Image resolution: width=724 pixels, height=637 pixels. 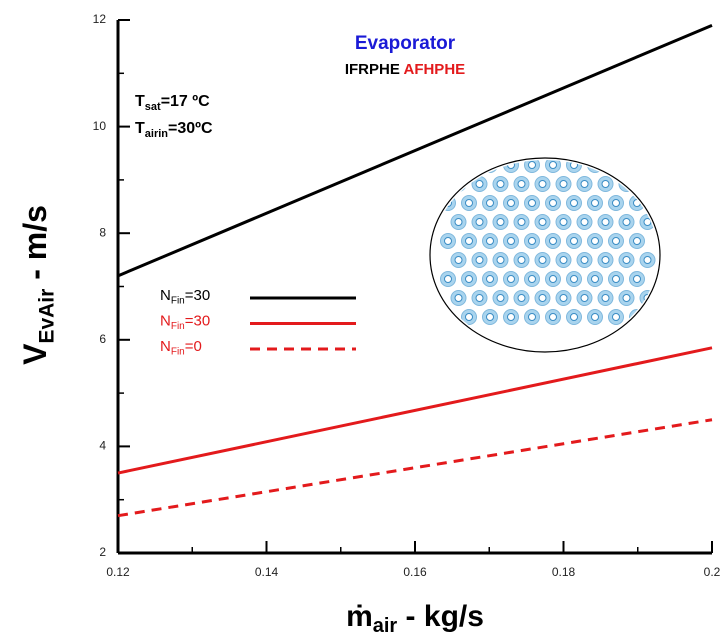 What do you see at coordinates (385, 626) in the screenshot?
I see `label-sub: air` at bounding box center [385, 626].